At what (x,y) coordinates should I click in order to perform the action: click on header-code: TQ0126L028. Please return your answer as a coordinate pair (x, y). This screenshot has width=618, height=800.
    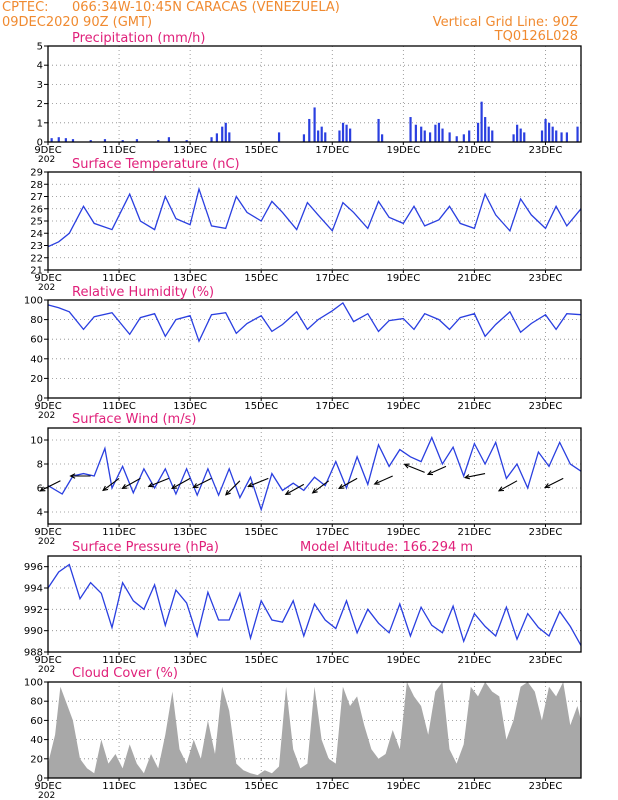
    Looking at the image, I should click on (536, 36).